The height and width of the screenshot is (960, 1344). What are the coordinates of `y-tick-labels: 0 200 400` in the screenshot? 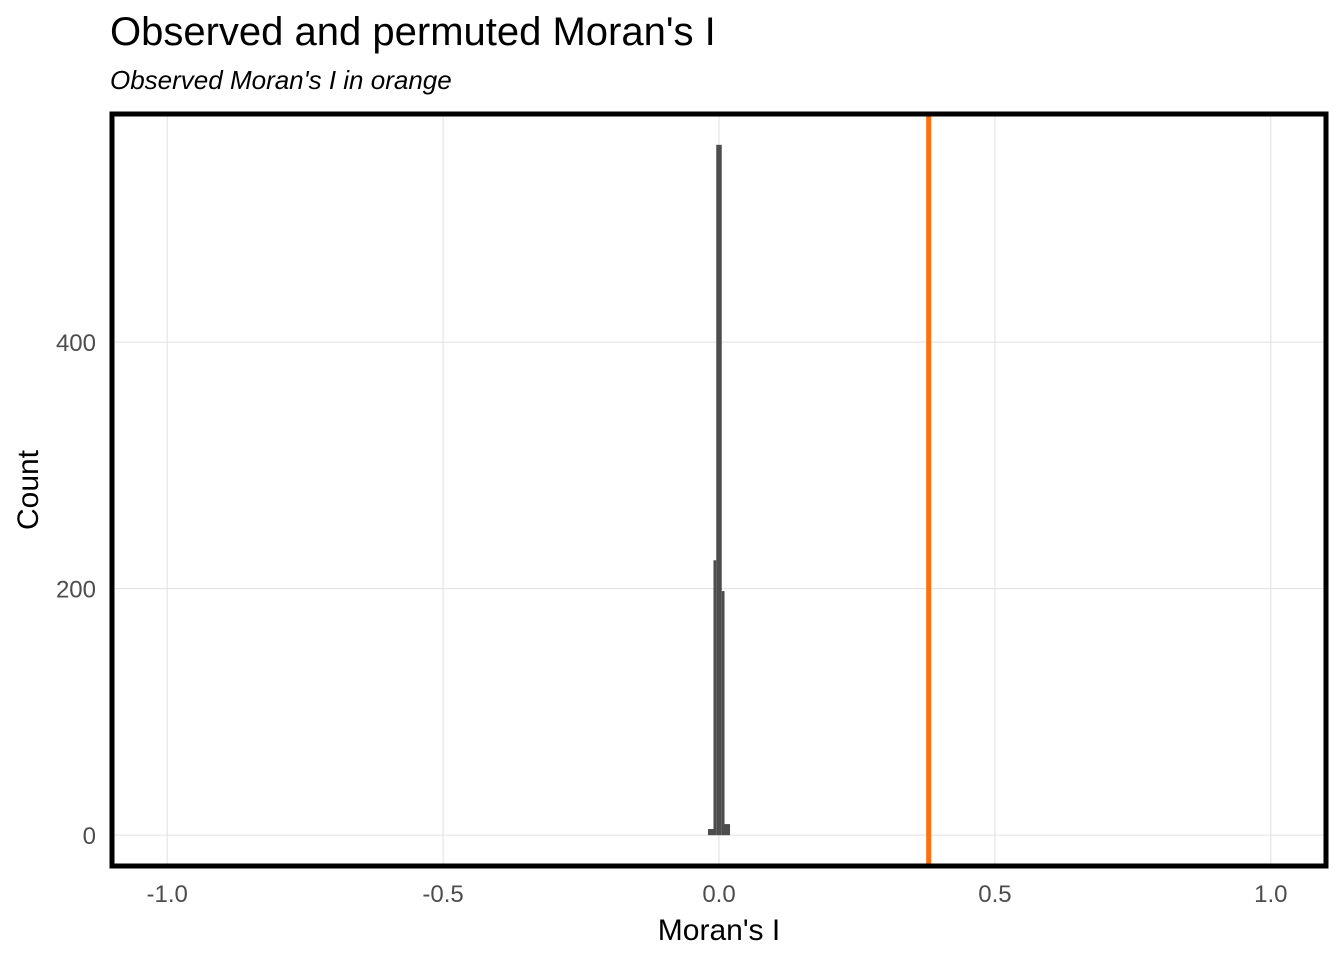 It's located at (76, 590).